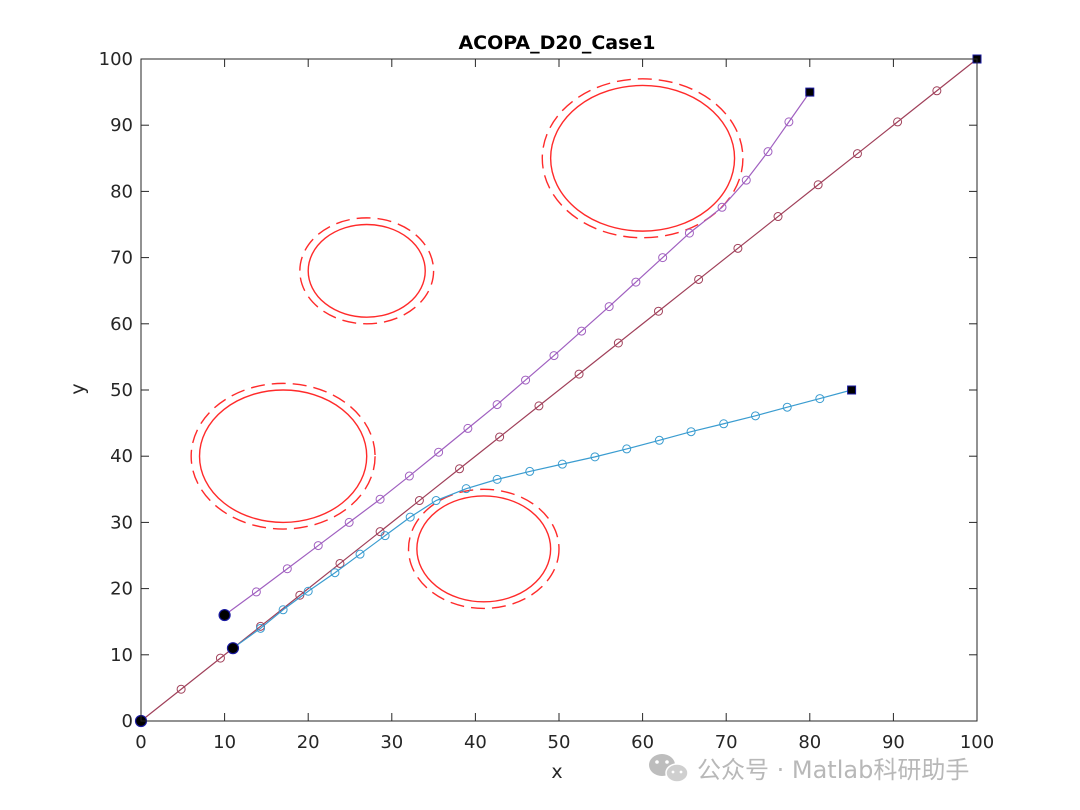  I want to click on watermark: 公众号 · Matlab科研助手, so click(809, 769).